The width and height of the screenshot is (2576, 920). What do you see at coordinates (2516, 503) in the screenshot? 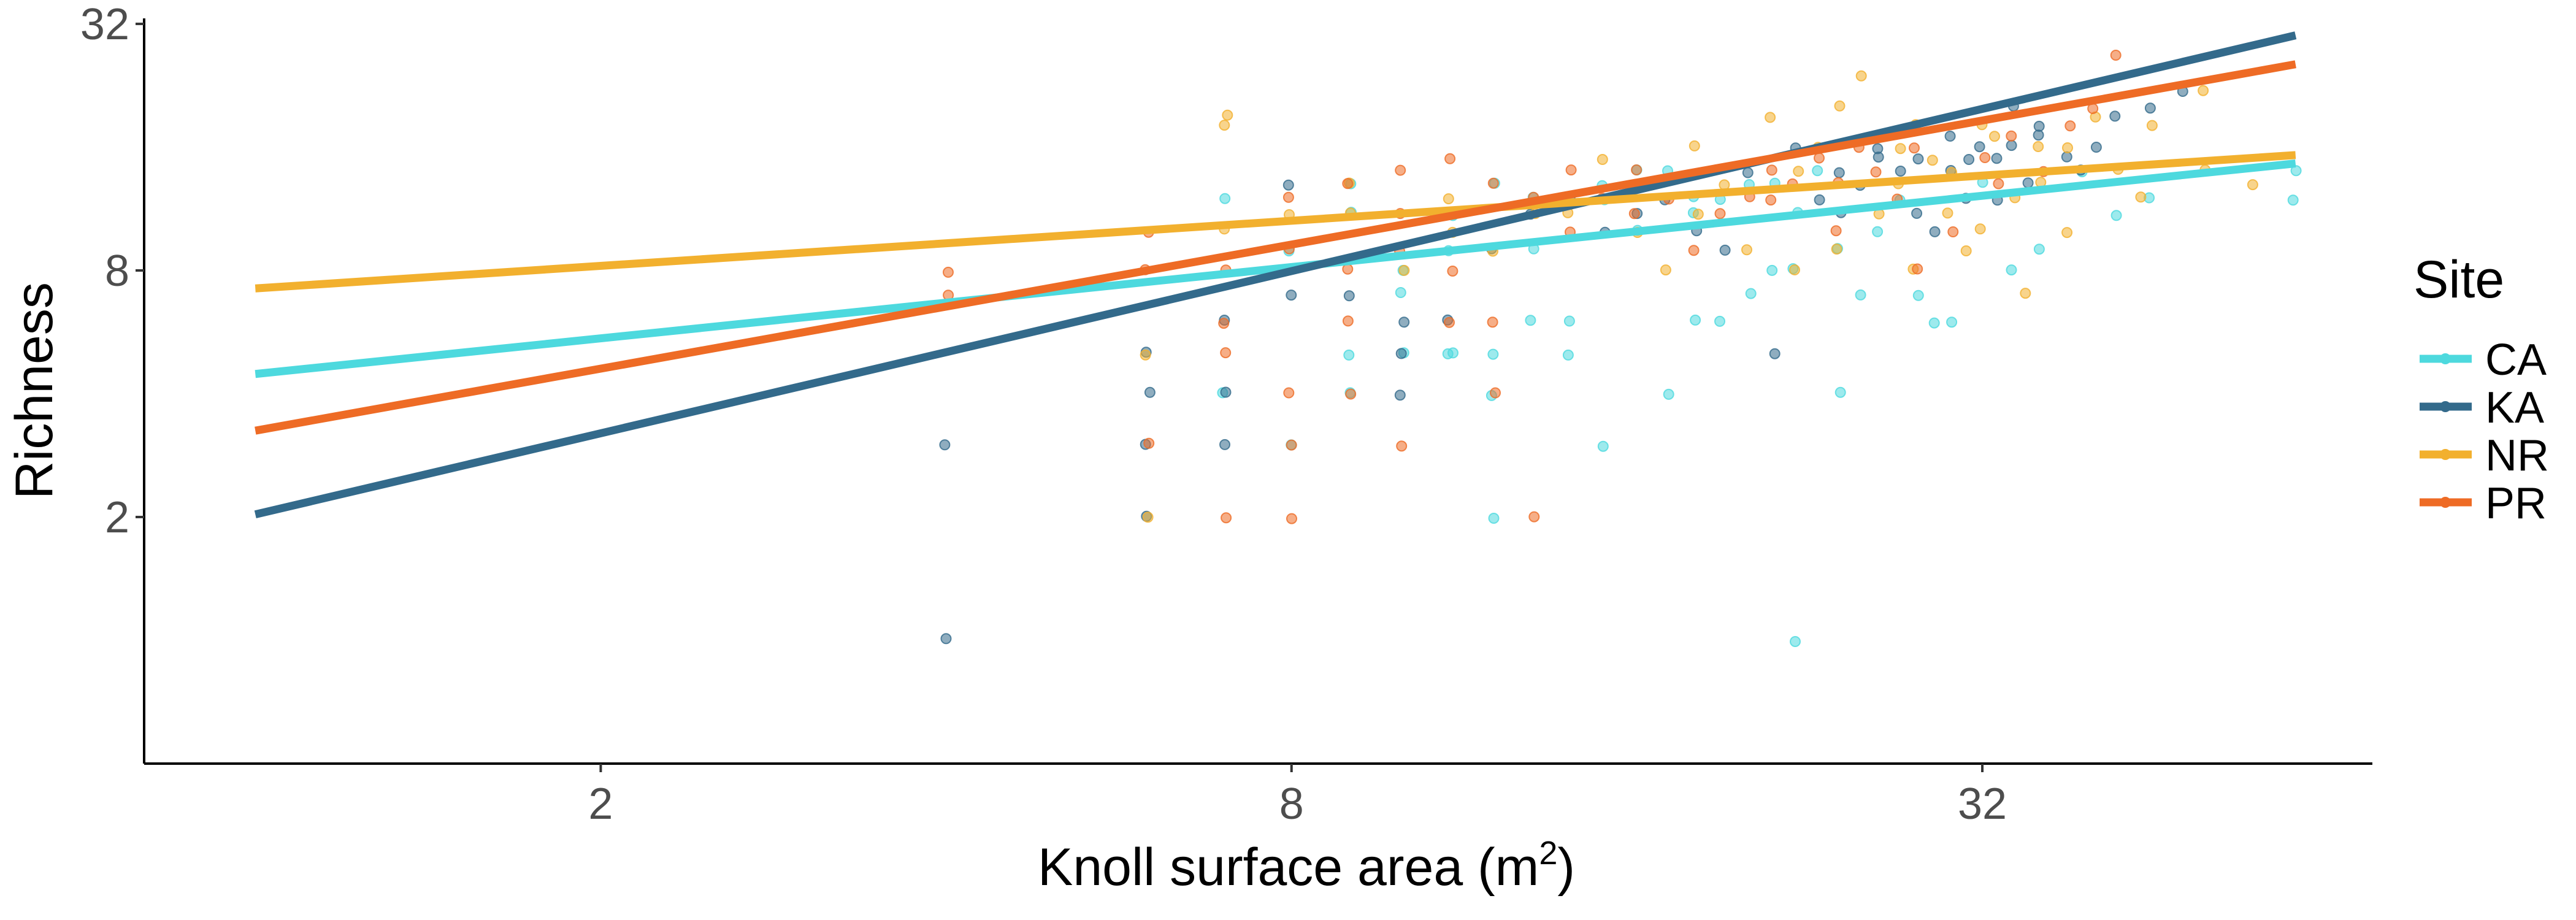
I see `legend-label-pr: PR` at bounding box center [2516, 503].